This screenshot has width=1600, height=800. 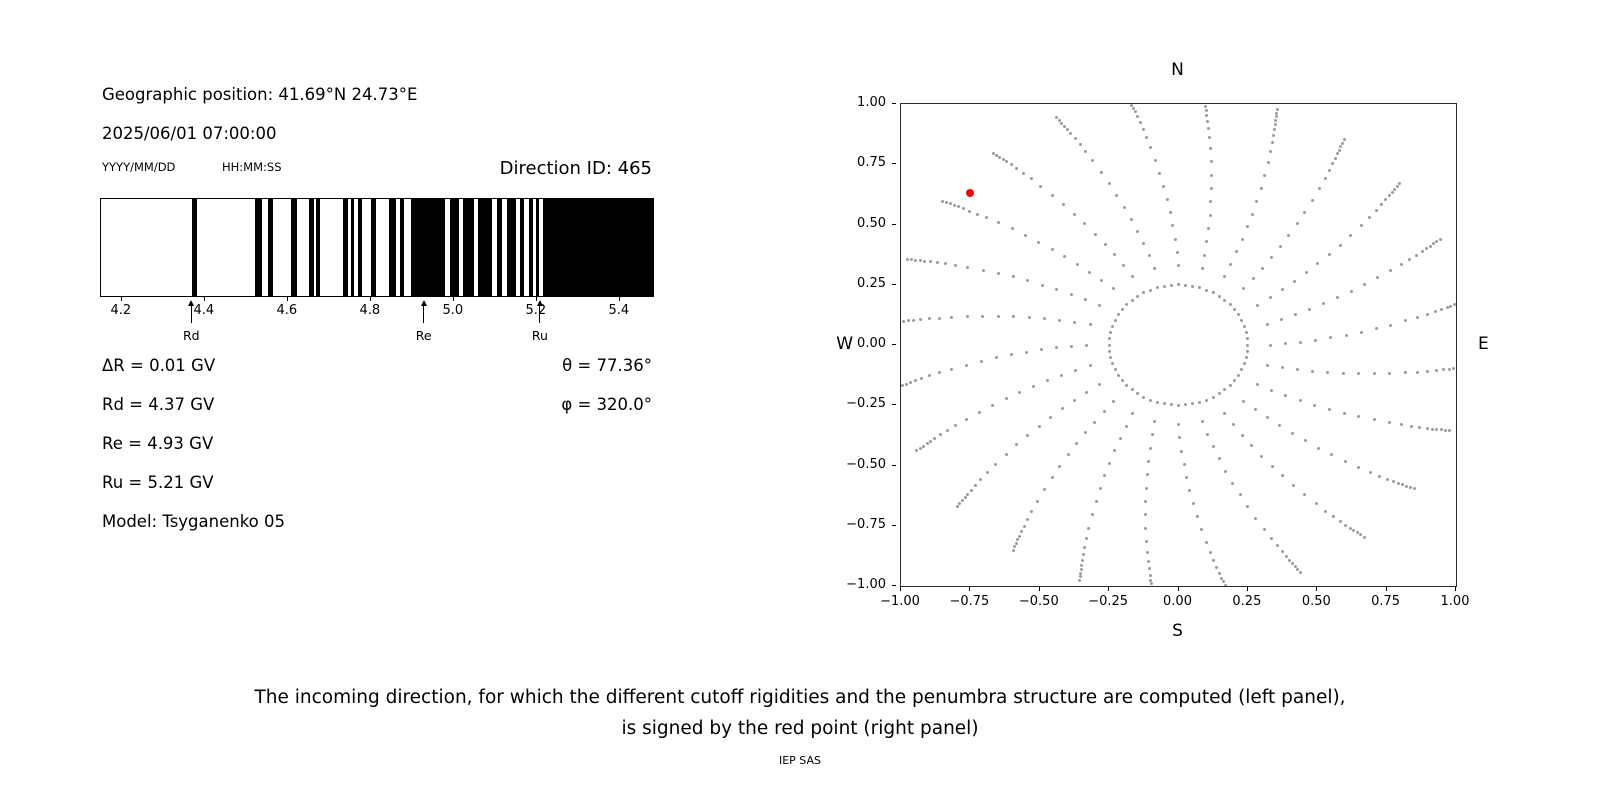 I want to click on arrow-stem, so click(x=424, y=314).